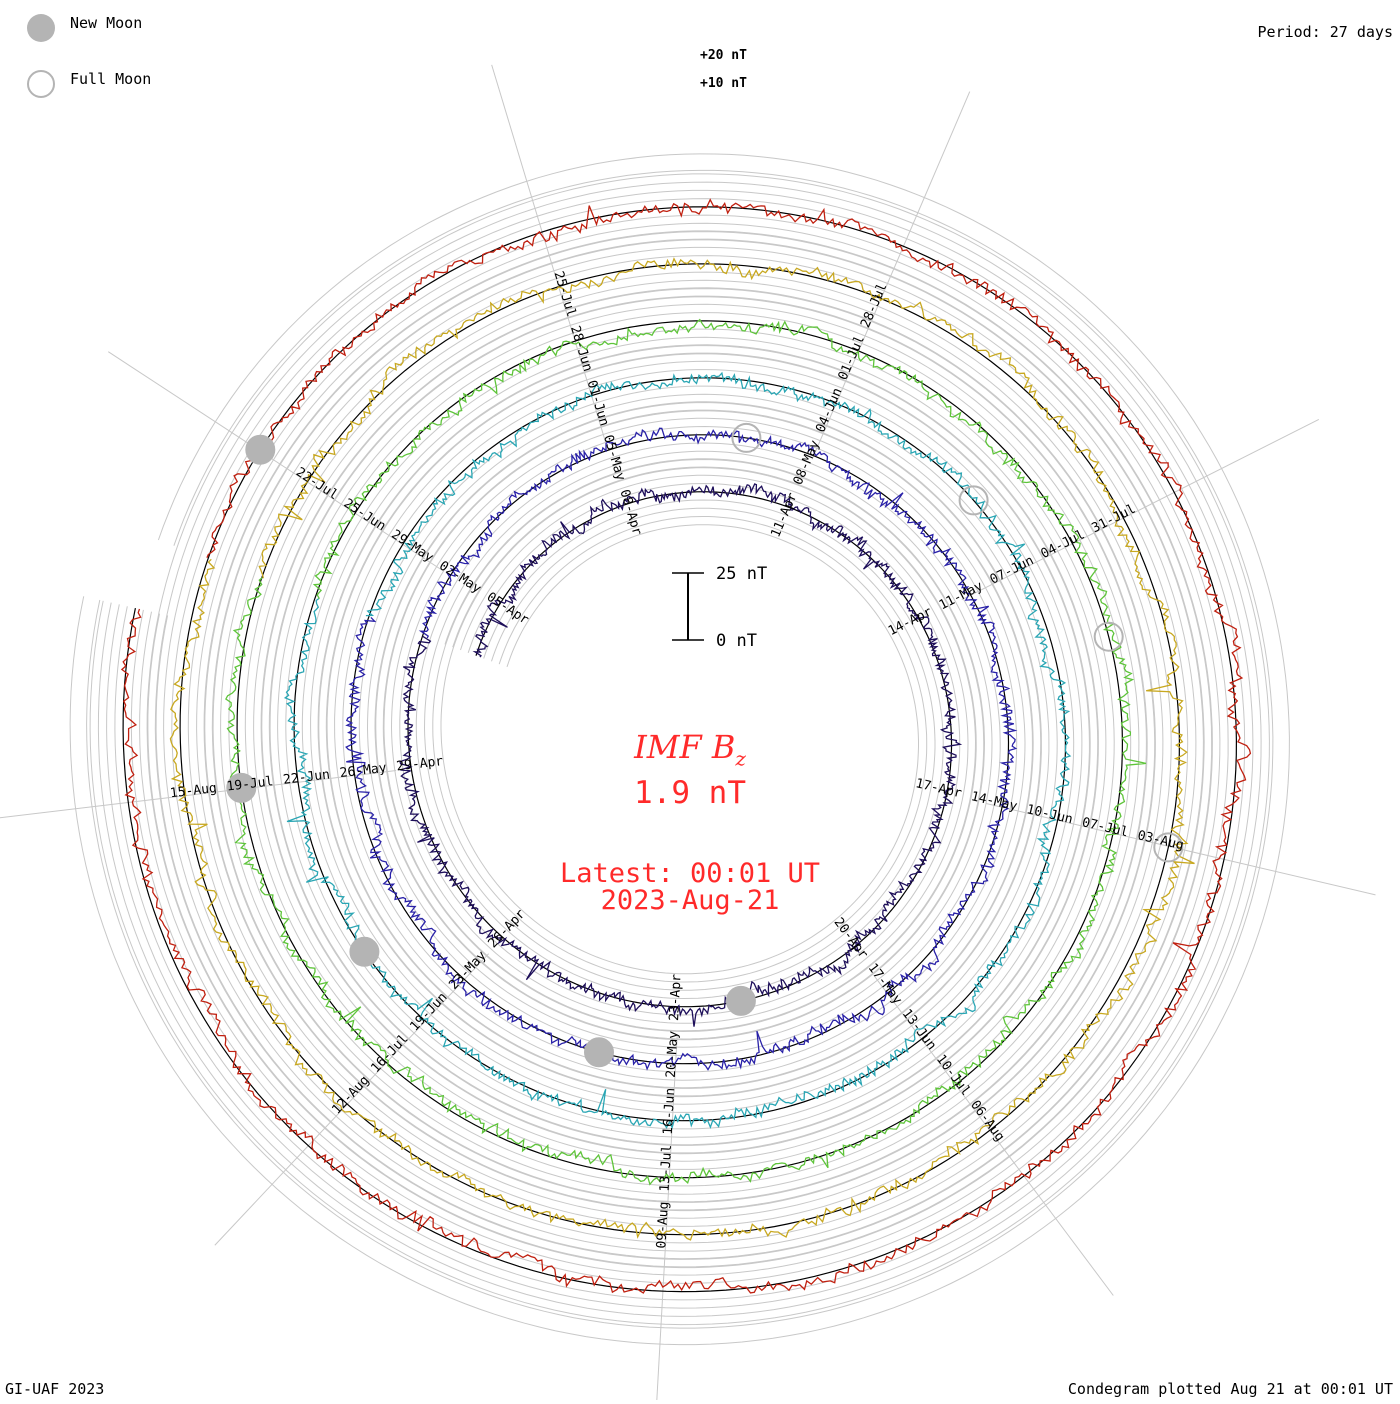 This screenshot has height=1404, width=1400. I want to click on quantity-title: IMF Bz, so click(690, 749).